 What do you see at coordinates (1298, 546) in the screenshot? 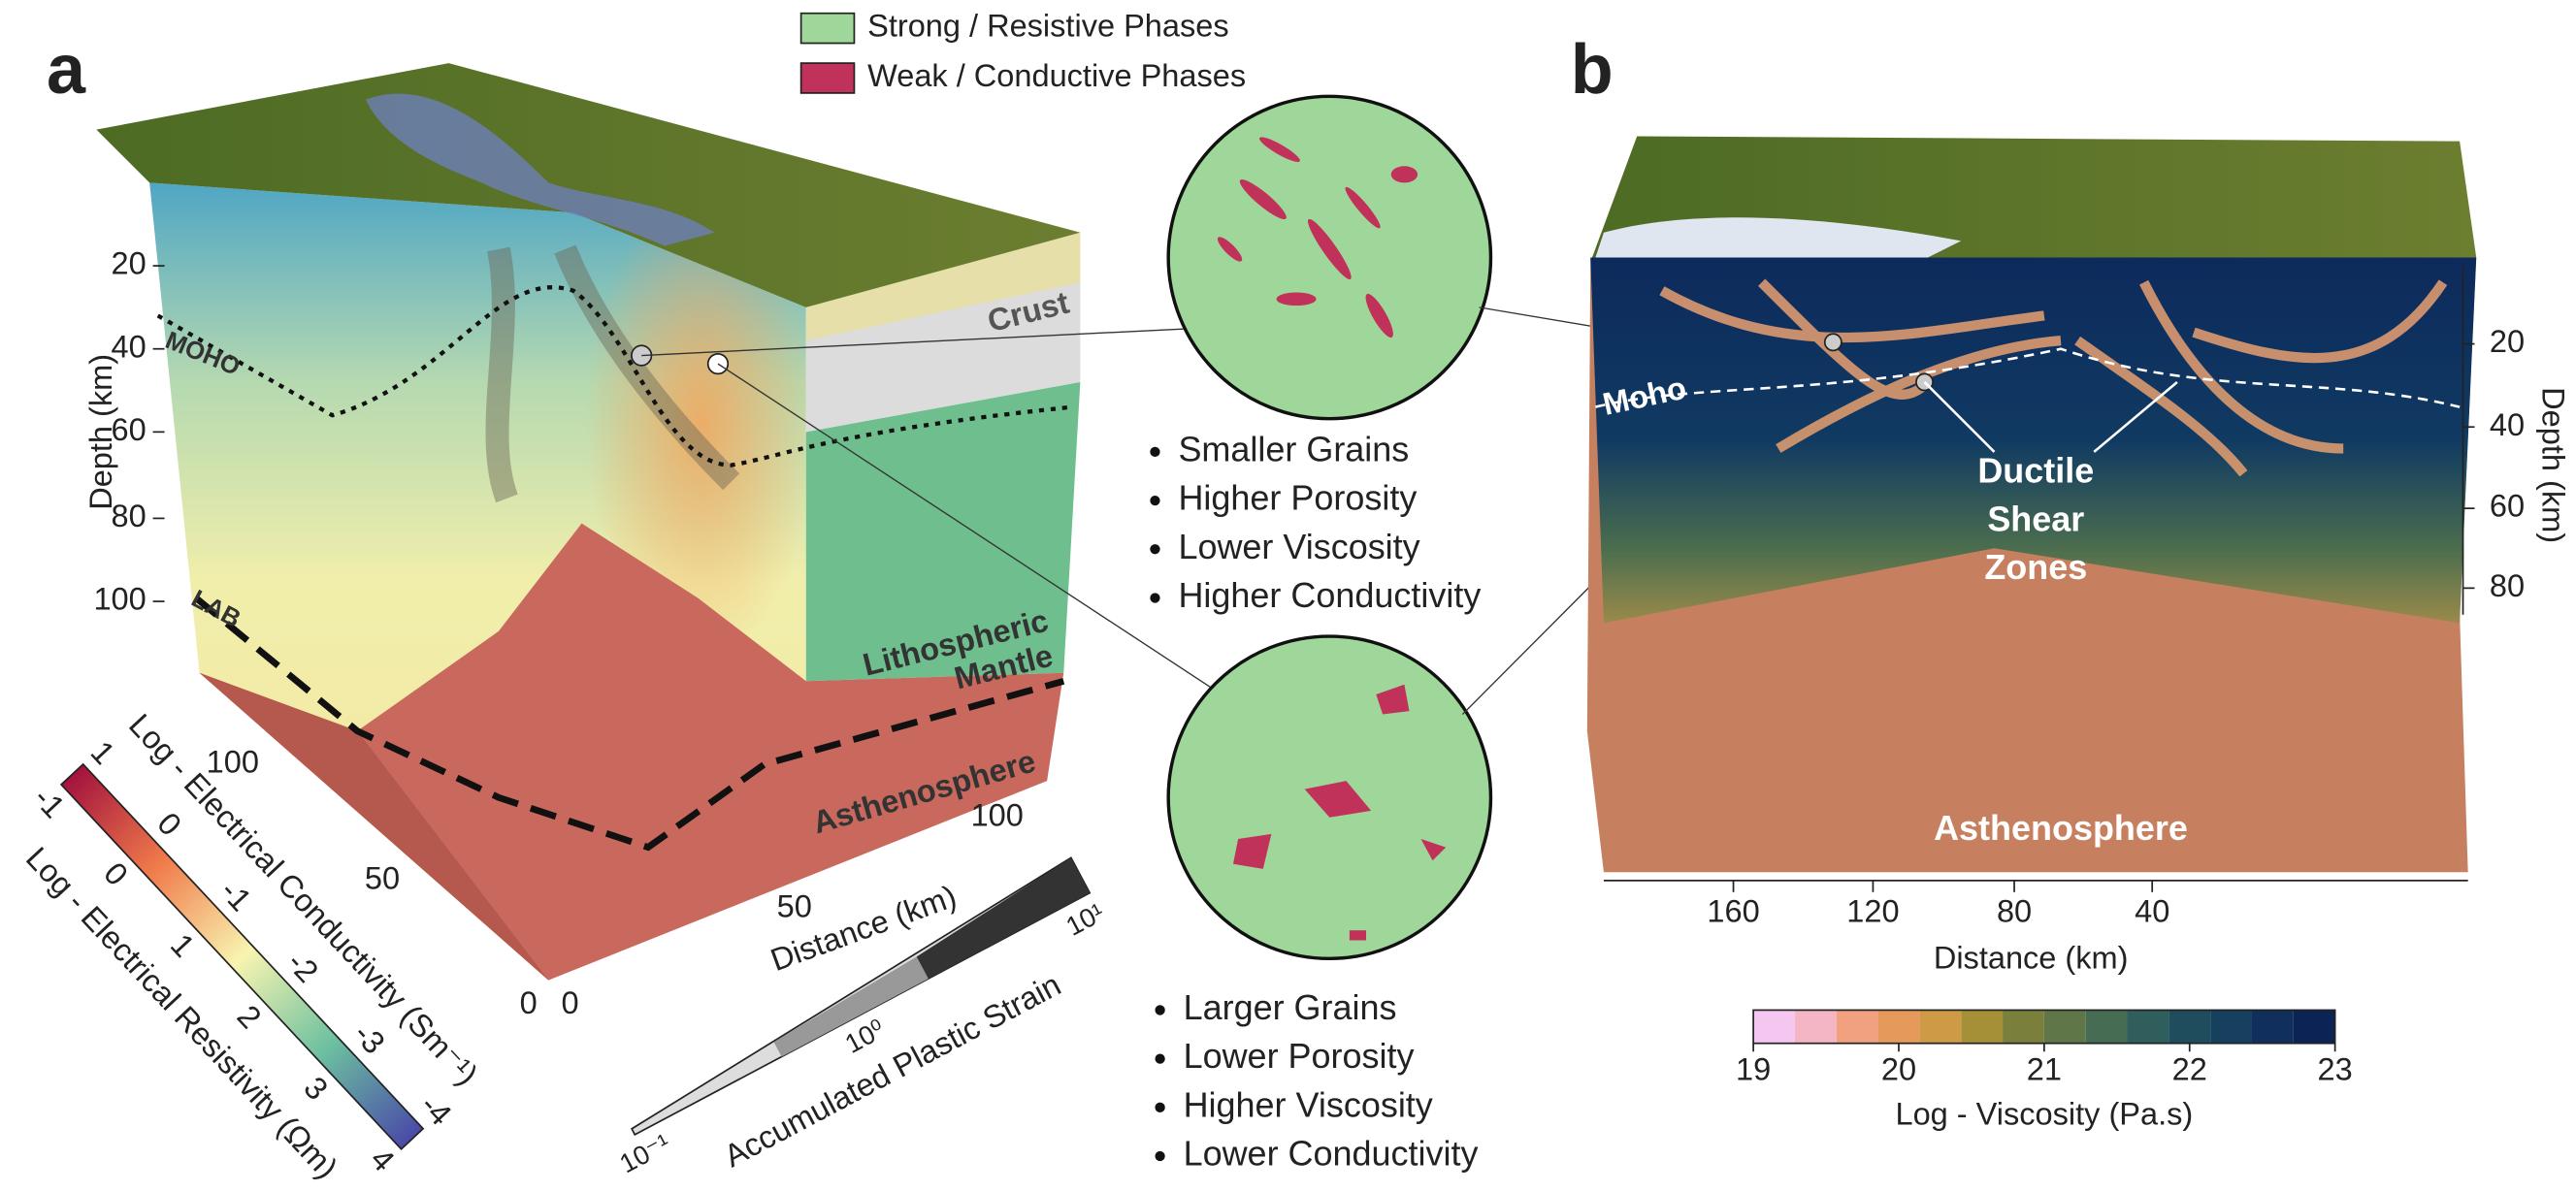
I see `property-item: Lower Viscosity` at bounding box center [1298, 546].